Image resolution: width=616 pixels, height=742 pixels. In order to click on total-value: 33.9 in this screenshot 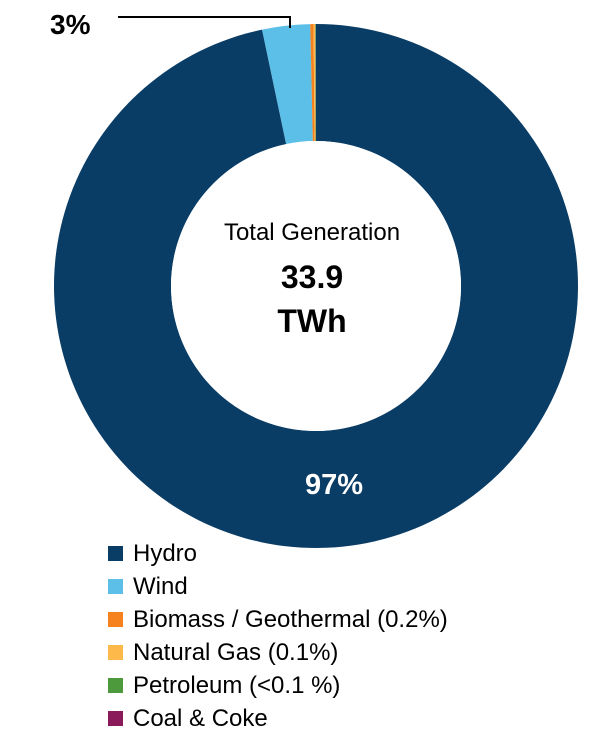, I will do `click(312, 277)`.